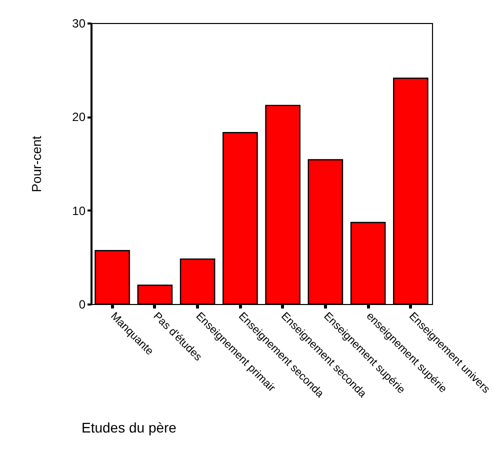 This screenshot has width=493, height=452. What do you see at coordinates (79, 117) in the screenshot?
I see `y-tick-label: 20` at bounding box center [79, 117].